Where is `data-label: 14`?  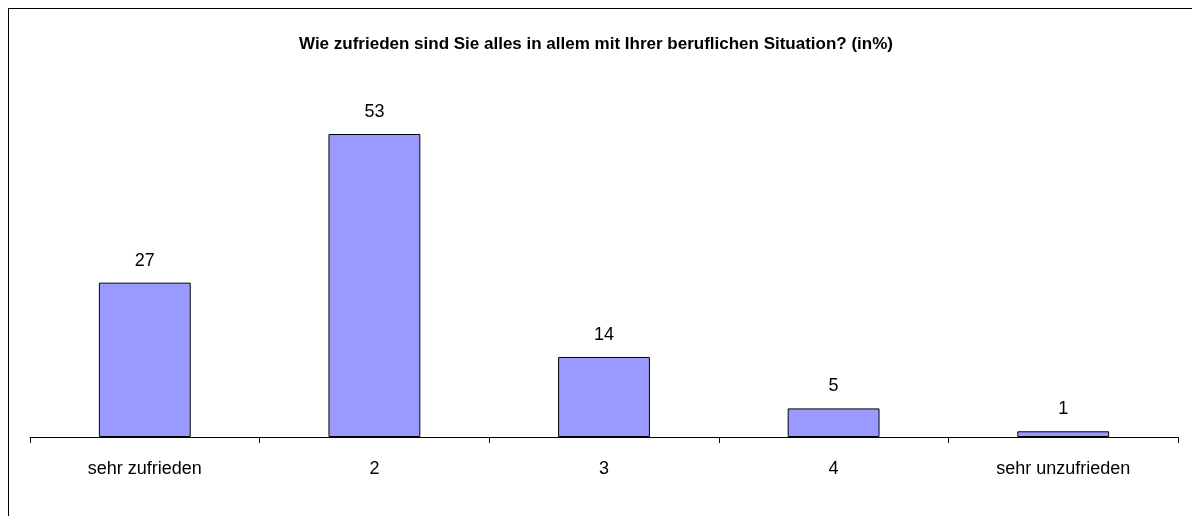 data-label: 14 is located at coordinates (604, 333).